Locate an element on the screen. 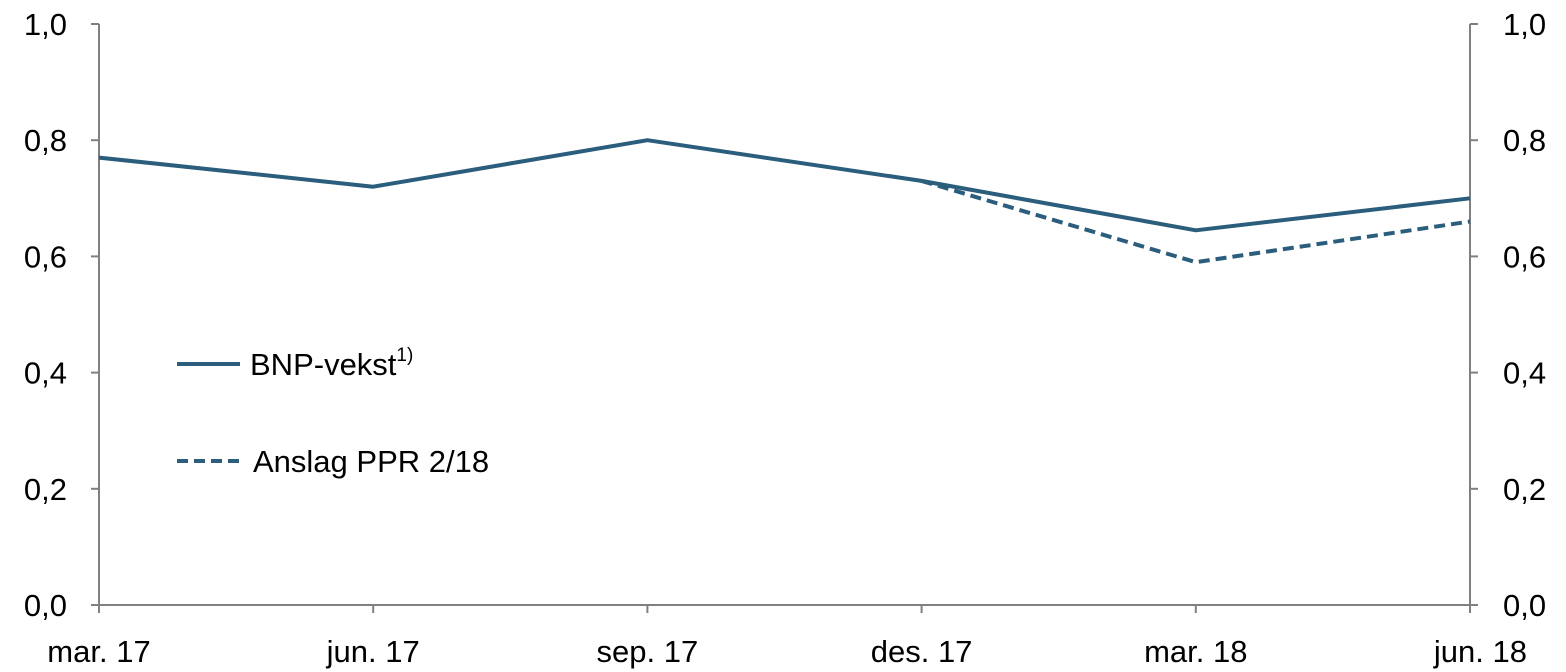  y-tick-label-right: 1,0 is located at coordinates (1524, 24).